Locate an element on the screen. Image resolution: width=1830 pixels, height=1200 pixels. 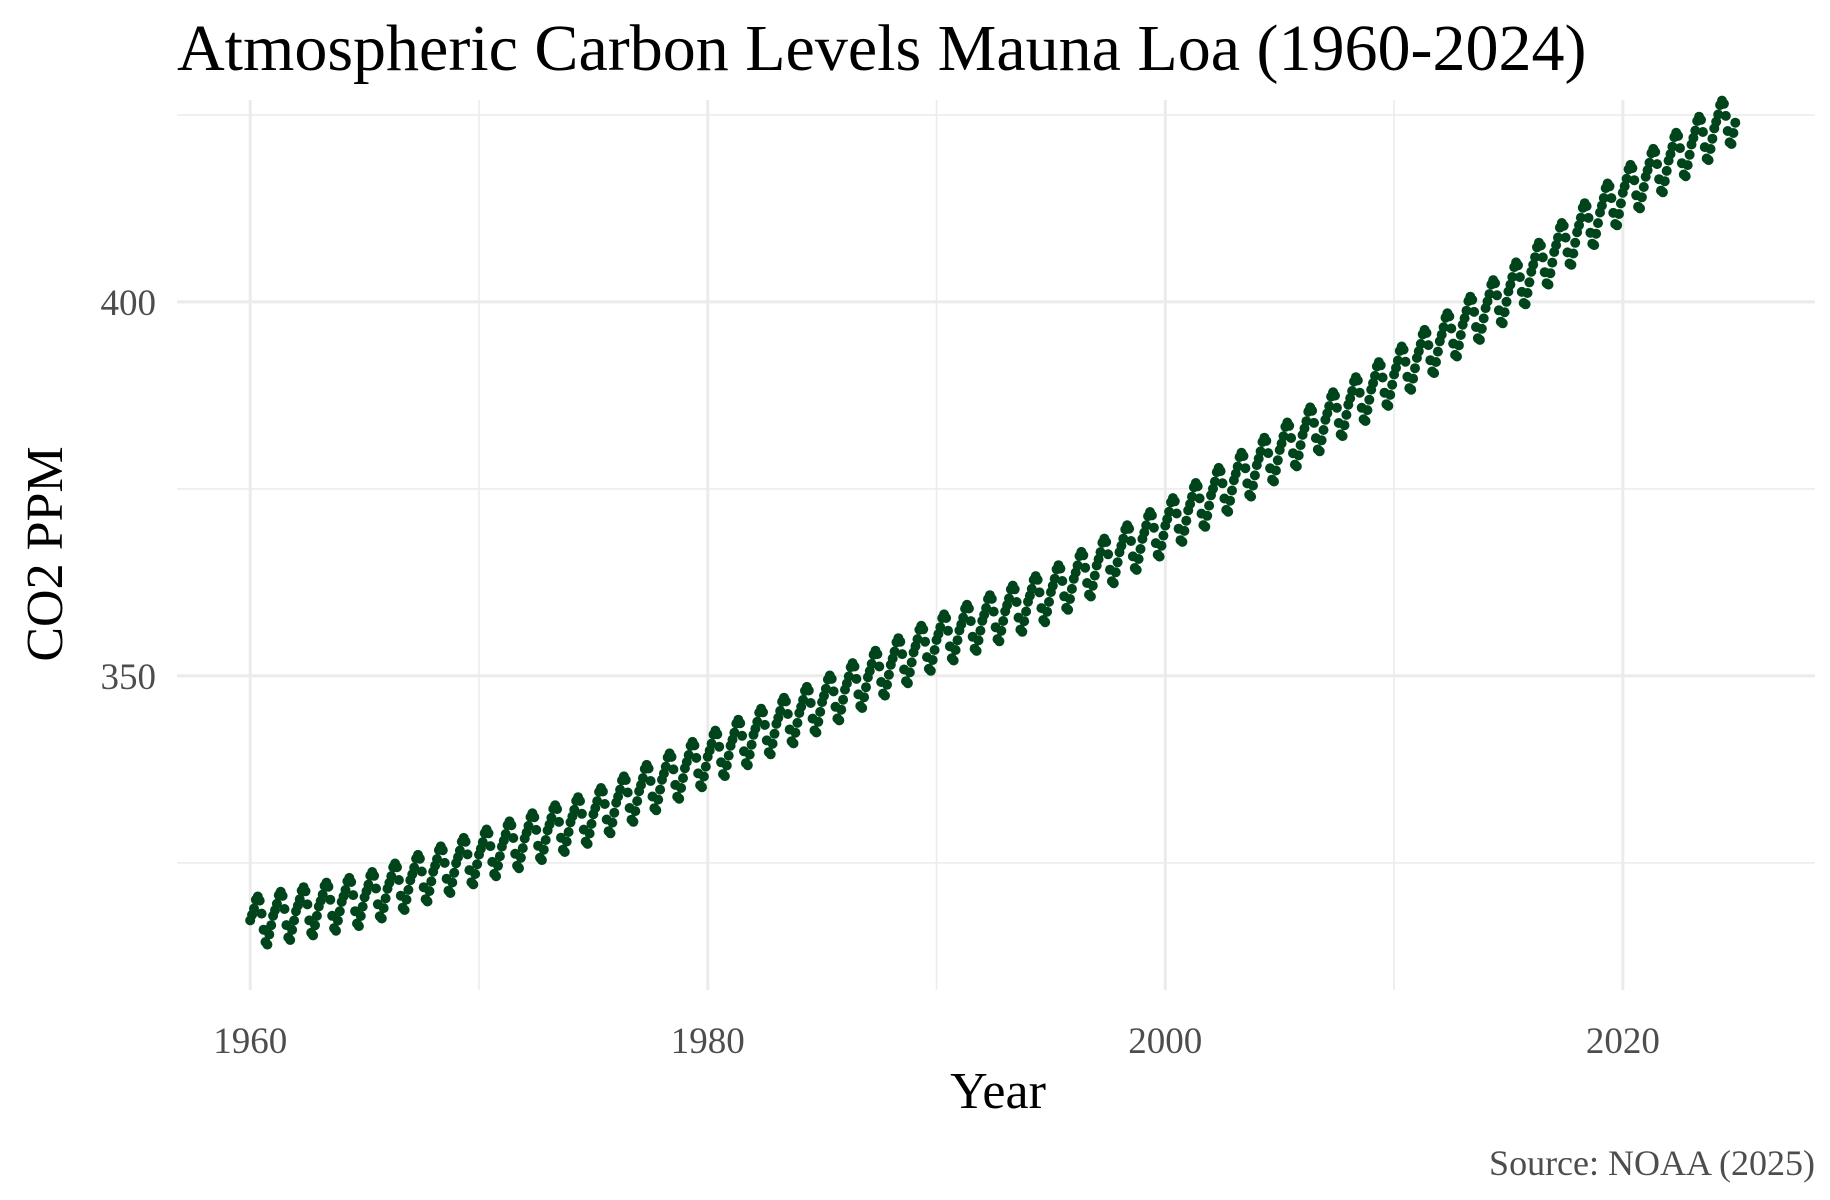
y-tick-label: 400 is located at coordinates (129, 303).